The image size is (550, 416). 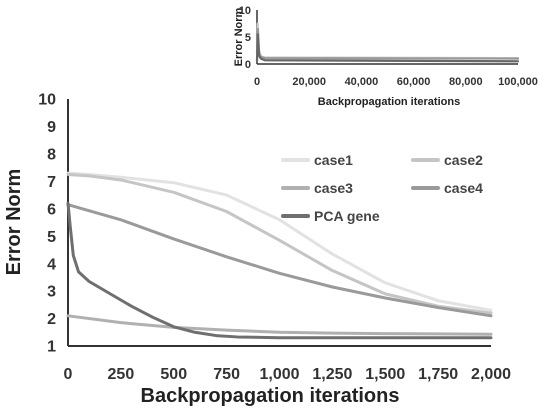 What do you see at coordinates (362, 82) in the screenshot?
I see `inset-x-tick-label: 40,000` at bounding box center [362, 82].